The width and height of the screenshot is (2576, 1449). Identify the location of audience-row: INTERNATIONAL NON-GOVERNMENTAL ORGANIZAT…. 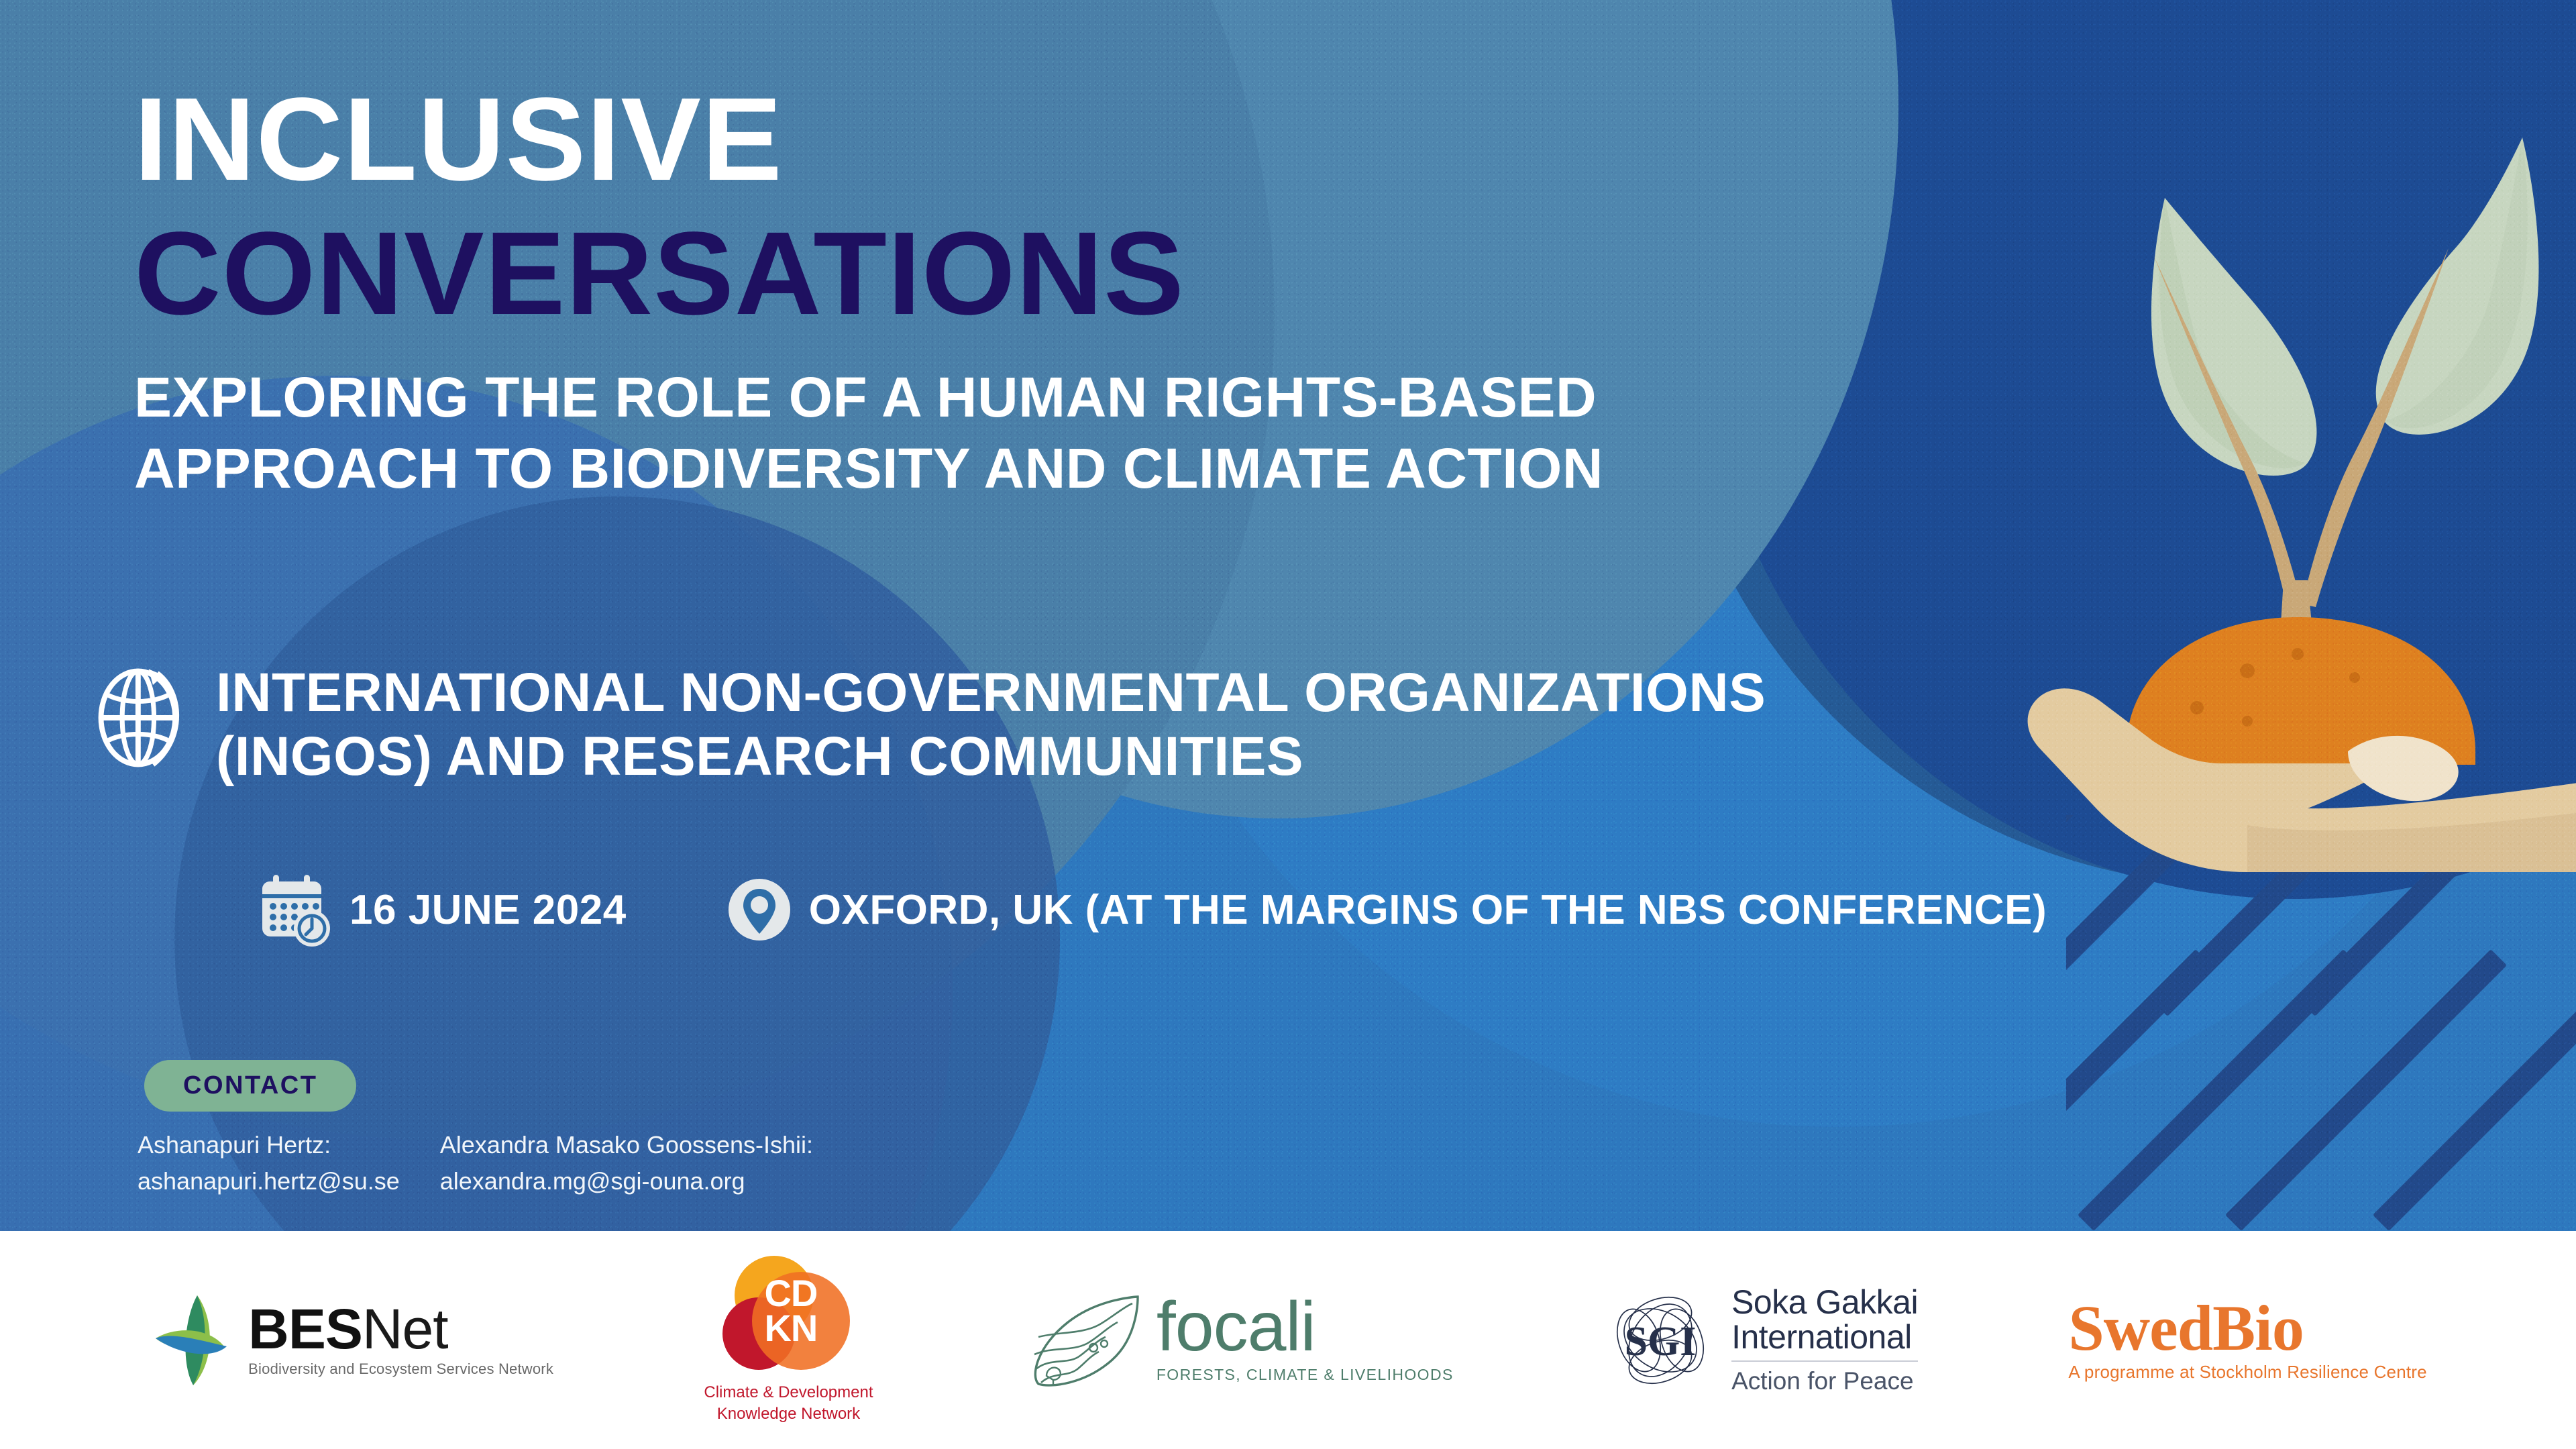
(956, 724).